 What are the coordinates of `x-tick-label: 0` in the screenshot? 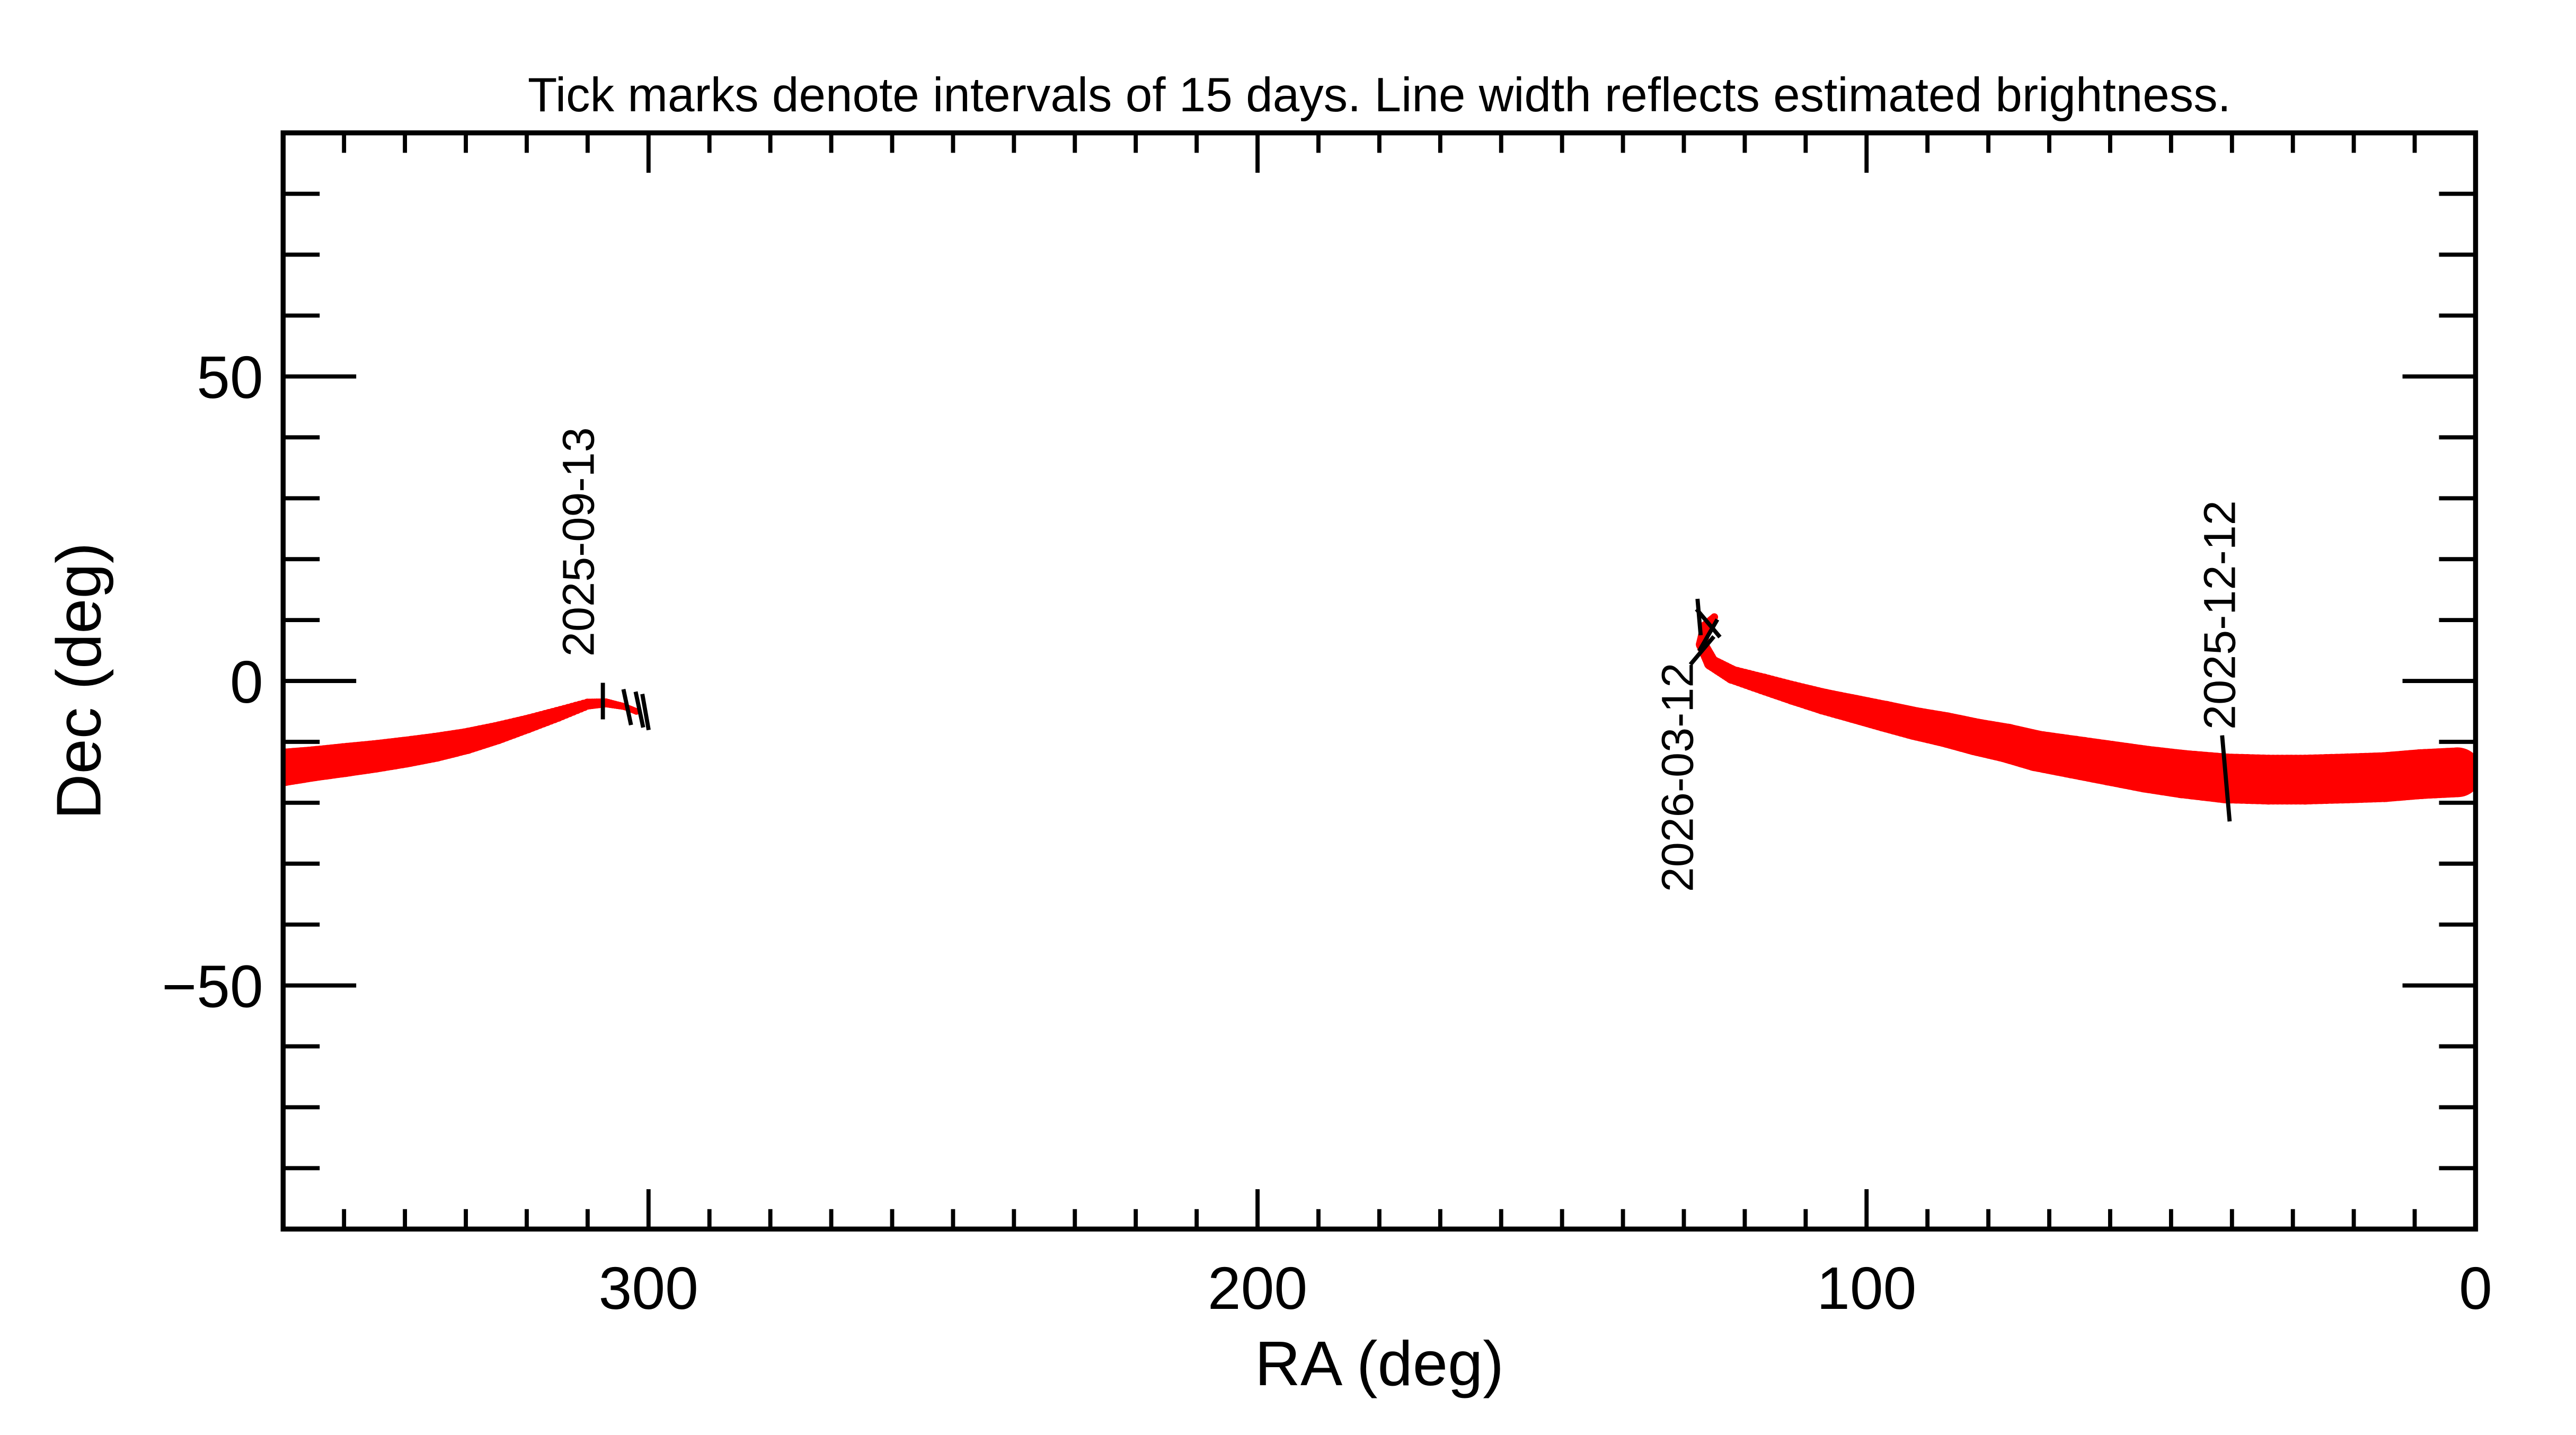 It's located at (2475, 1288).